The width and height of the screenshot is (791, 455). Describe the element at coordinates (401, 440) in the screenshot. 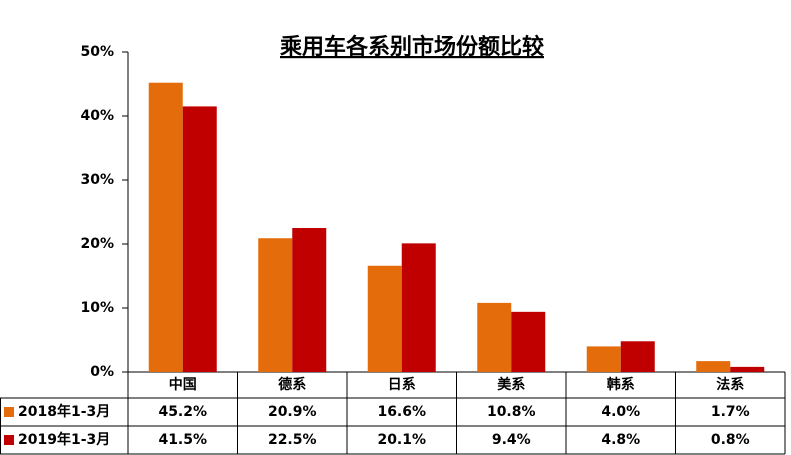

I see `table-cell: 20.1%` at that location.